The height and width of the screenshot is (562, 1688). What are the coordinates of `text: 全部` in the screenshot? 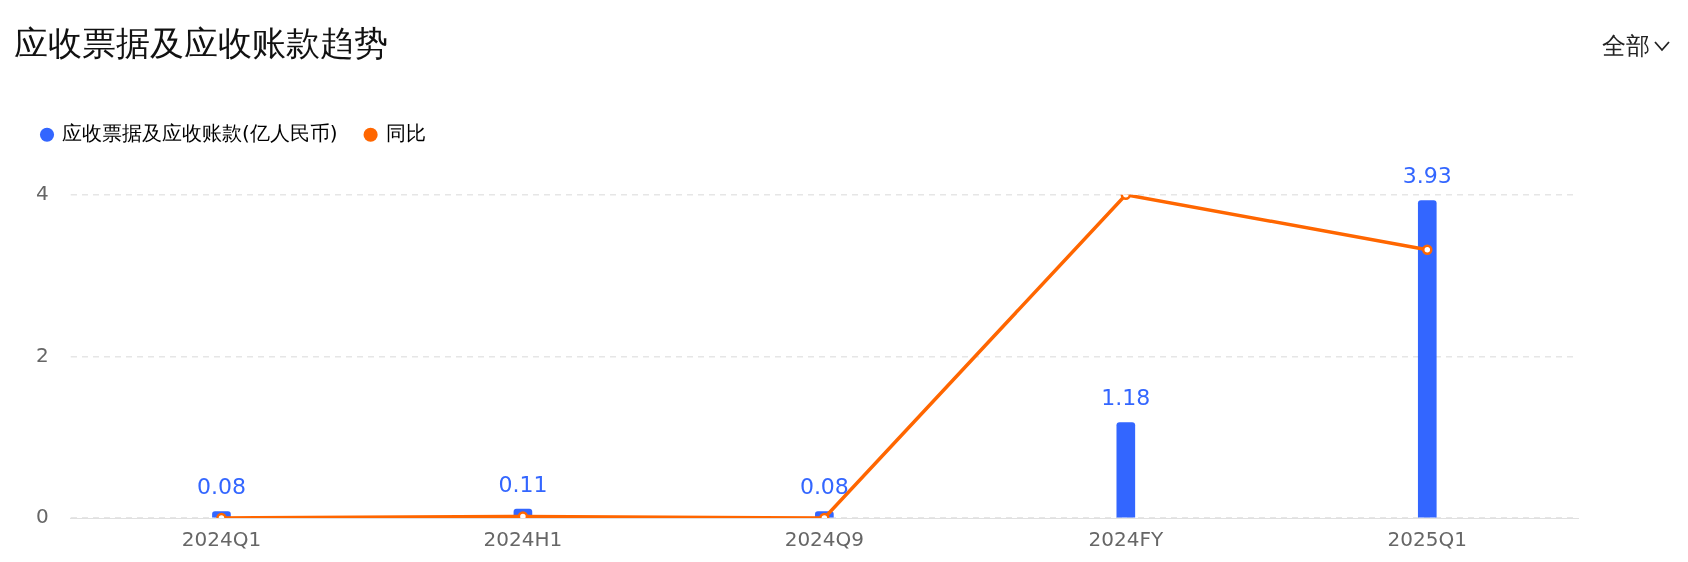 It's located at (1626, 46).